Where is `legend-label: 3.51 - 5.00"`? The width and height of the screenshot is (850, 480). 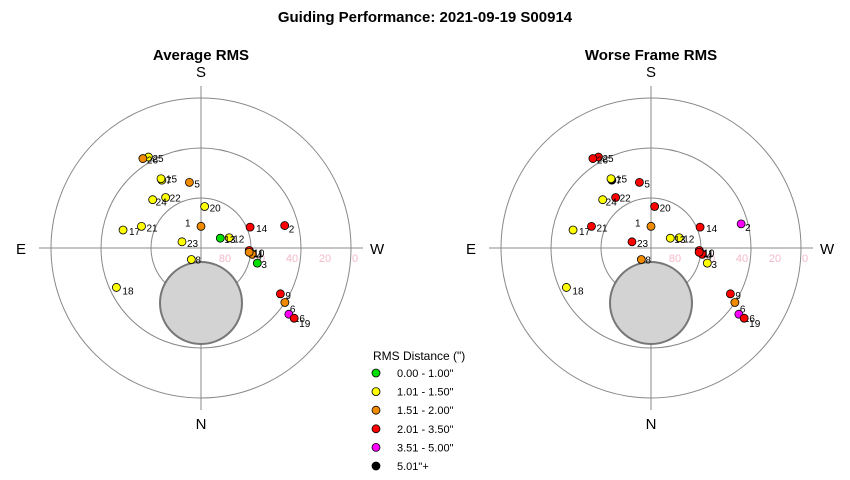 legend-label: 3.51 - 5.00" is located at coordinates (425, 448).